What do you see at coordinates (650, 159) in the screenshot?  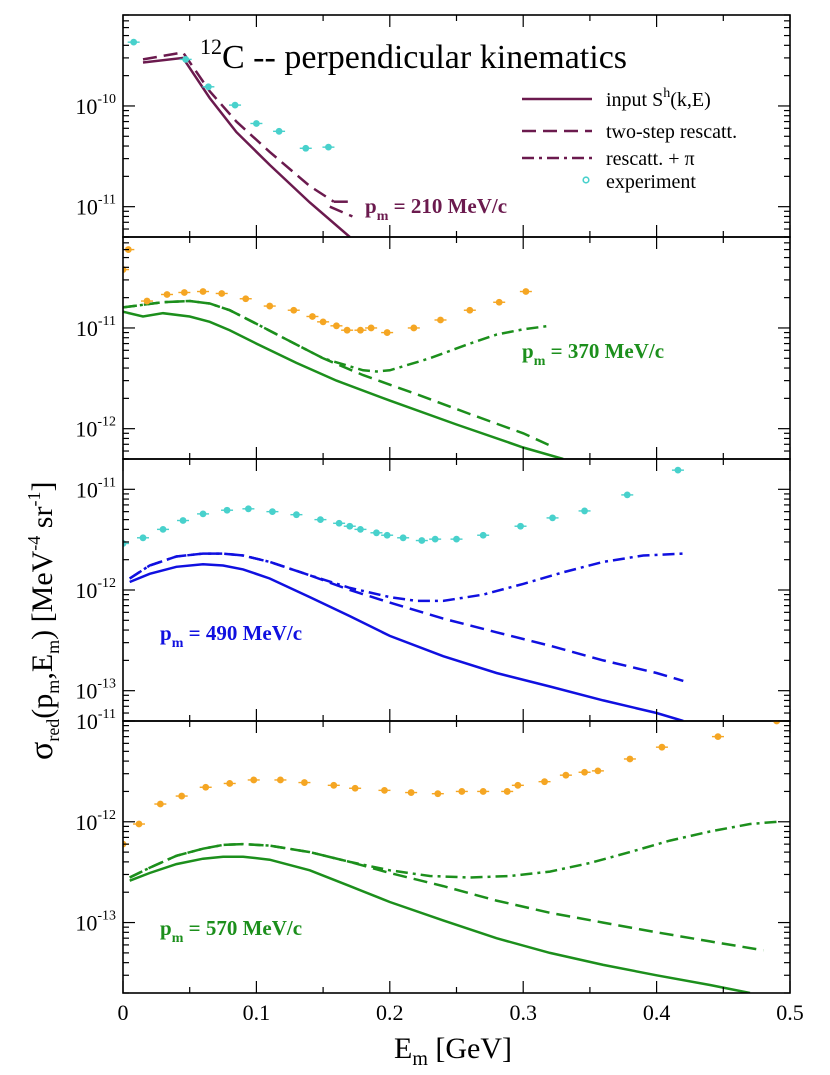 I see `legend-dashdot-label: rescatt. + π` at bounding box center [650, 159].